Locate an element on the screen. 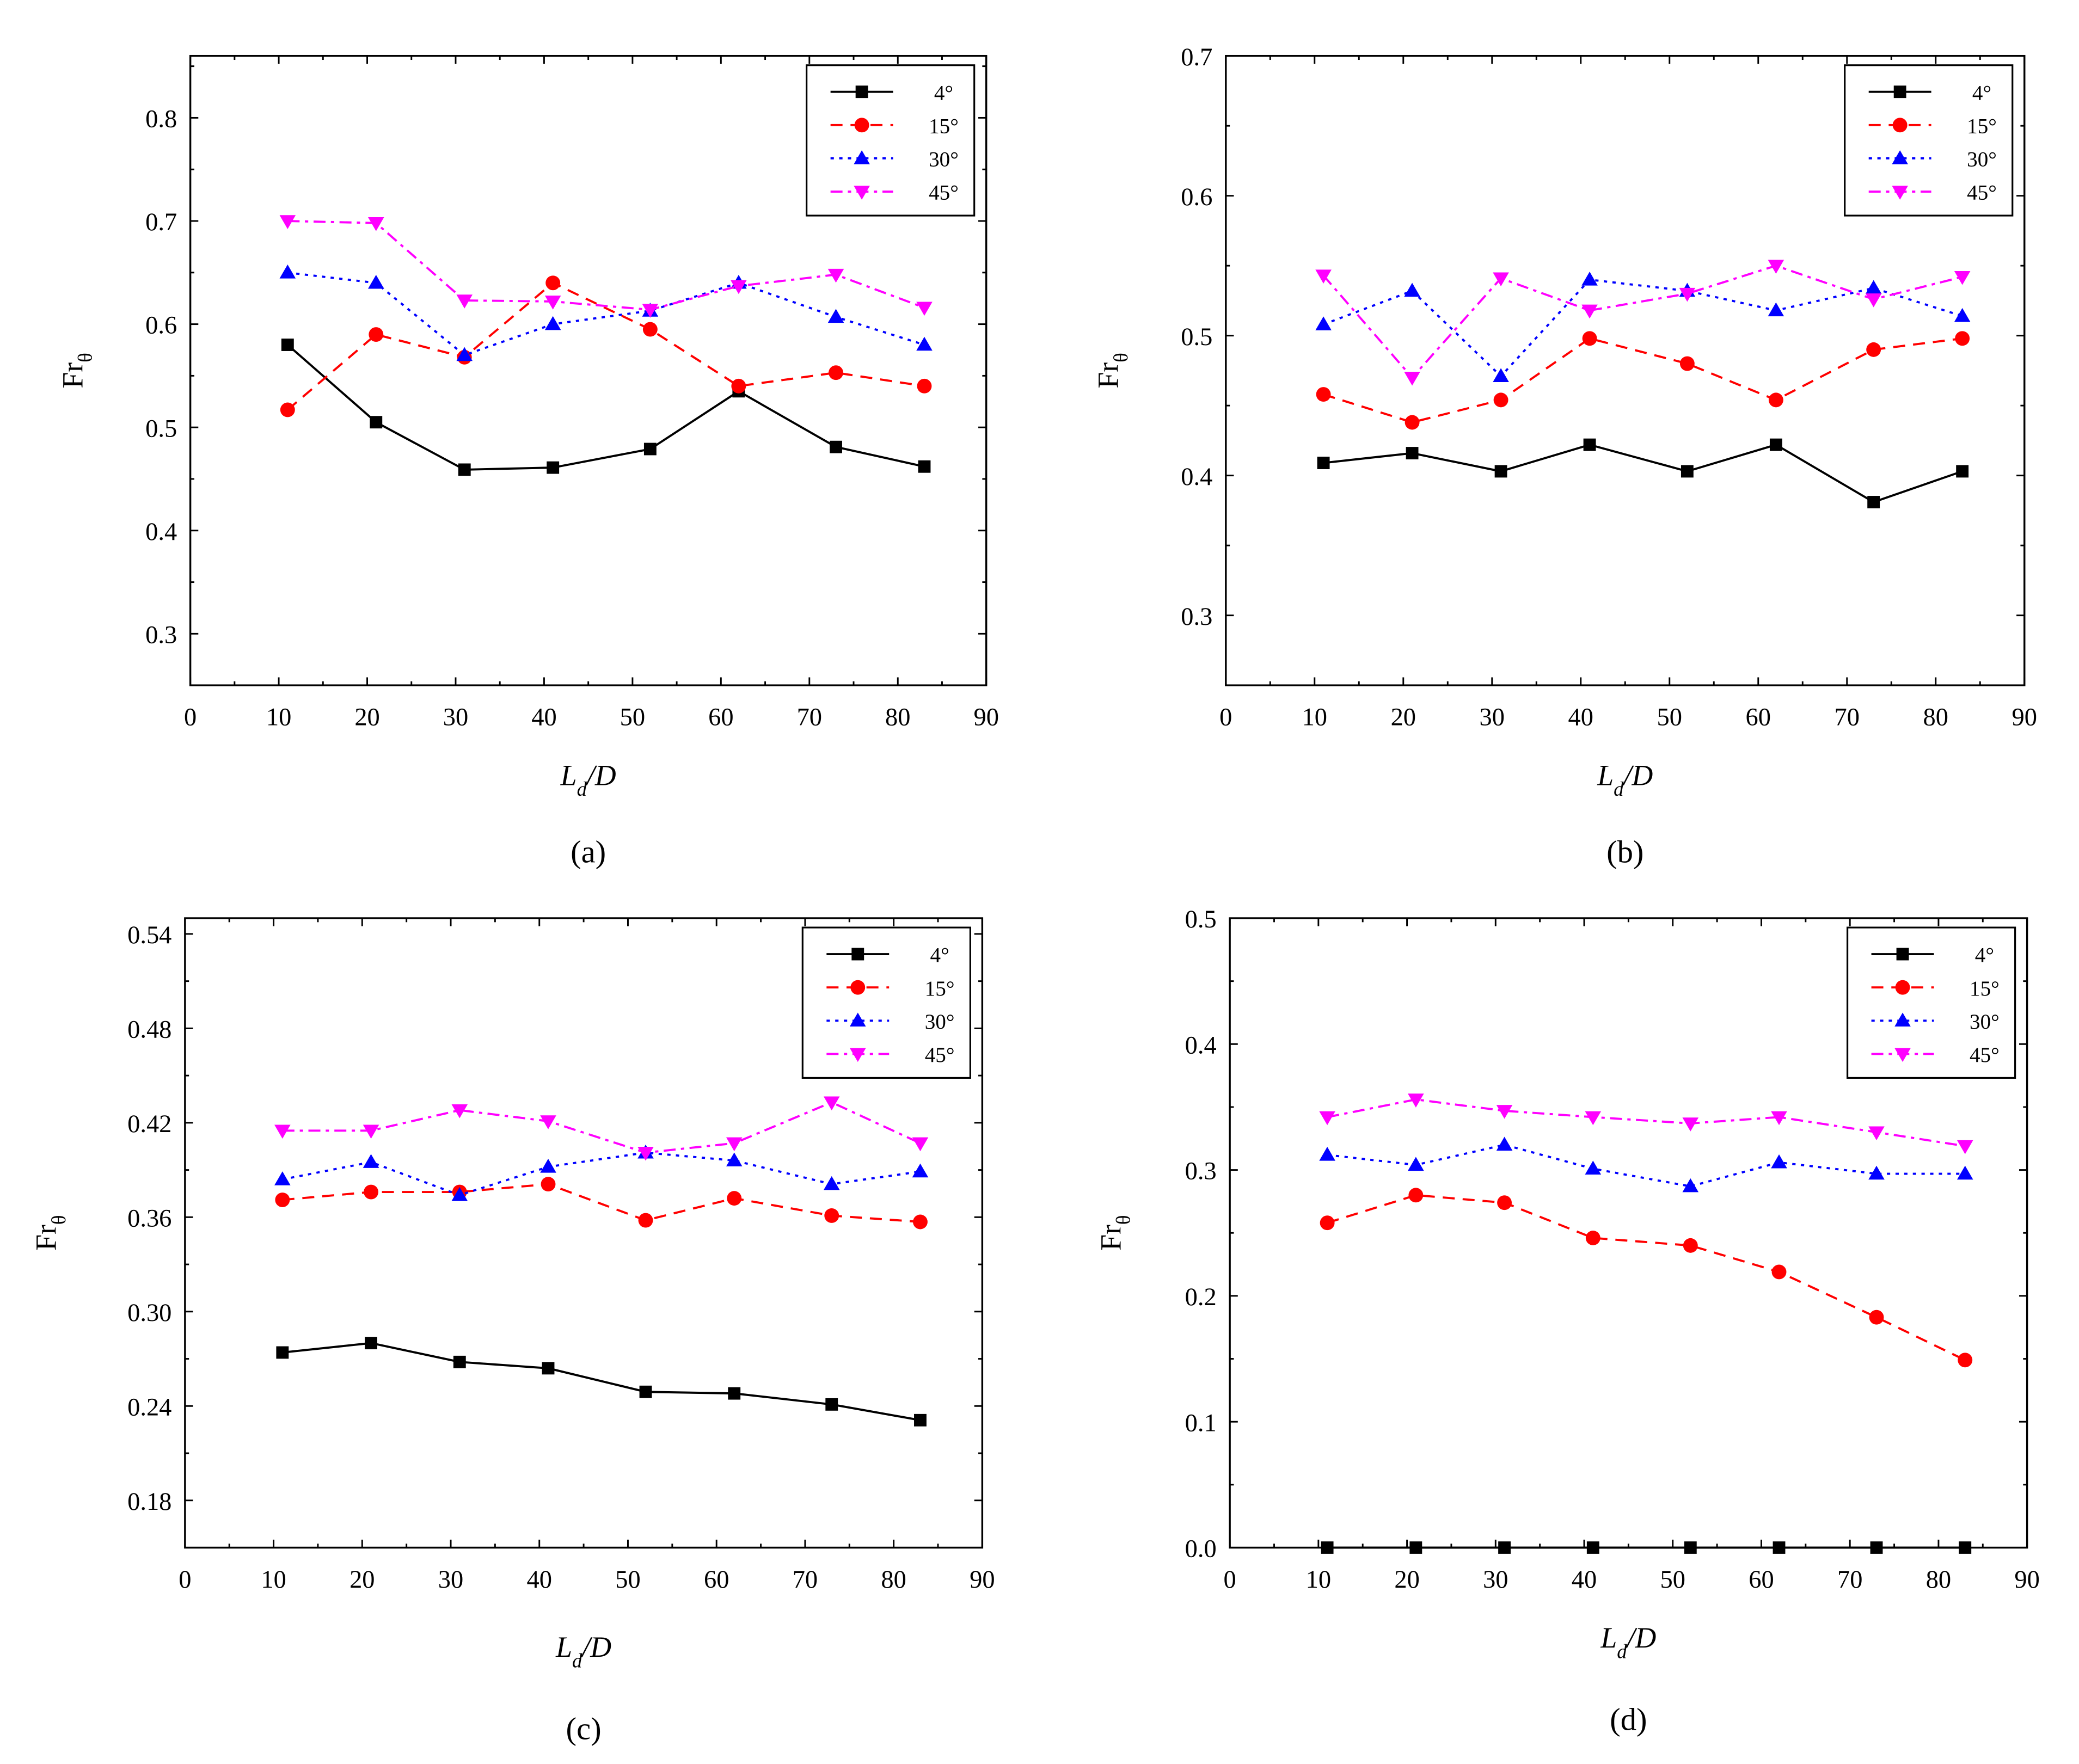 This screenshot has width=2079, height=1764. y-tick-label: 0.4 is located at coordinates (1201, 1045).